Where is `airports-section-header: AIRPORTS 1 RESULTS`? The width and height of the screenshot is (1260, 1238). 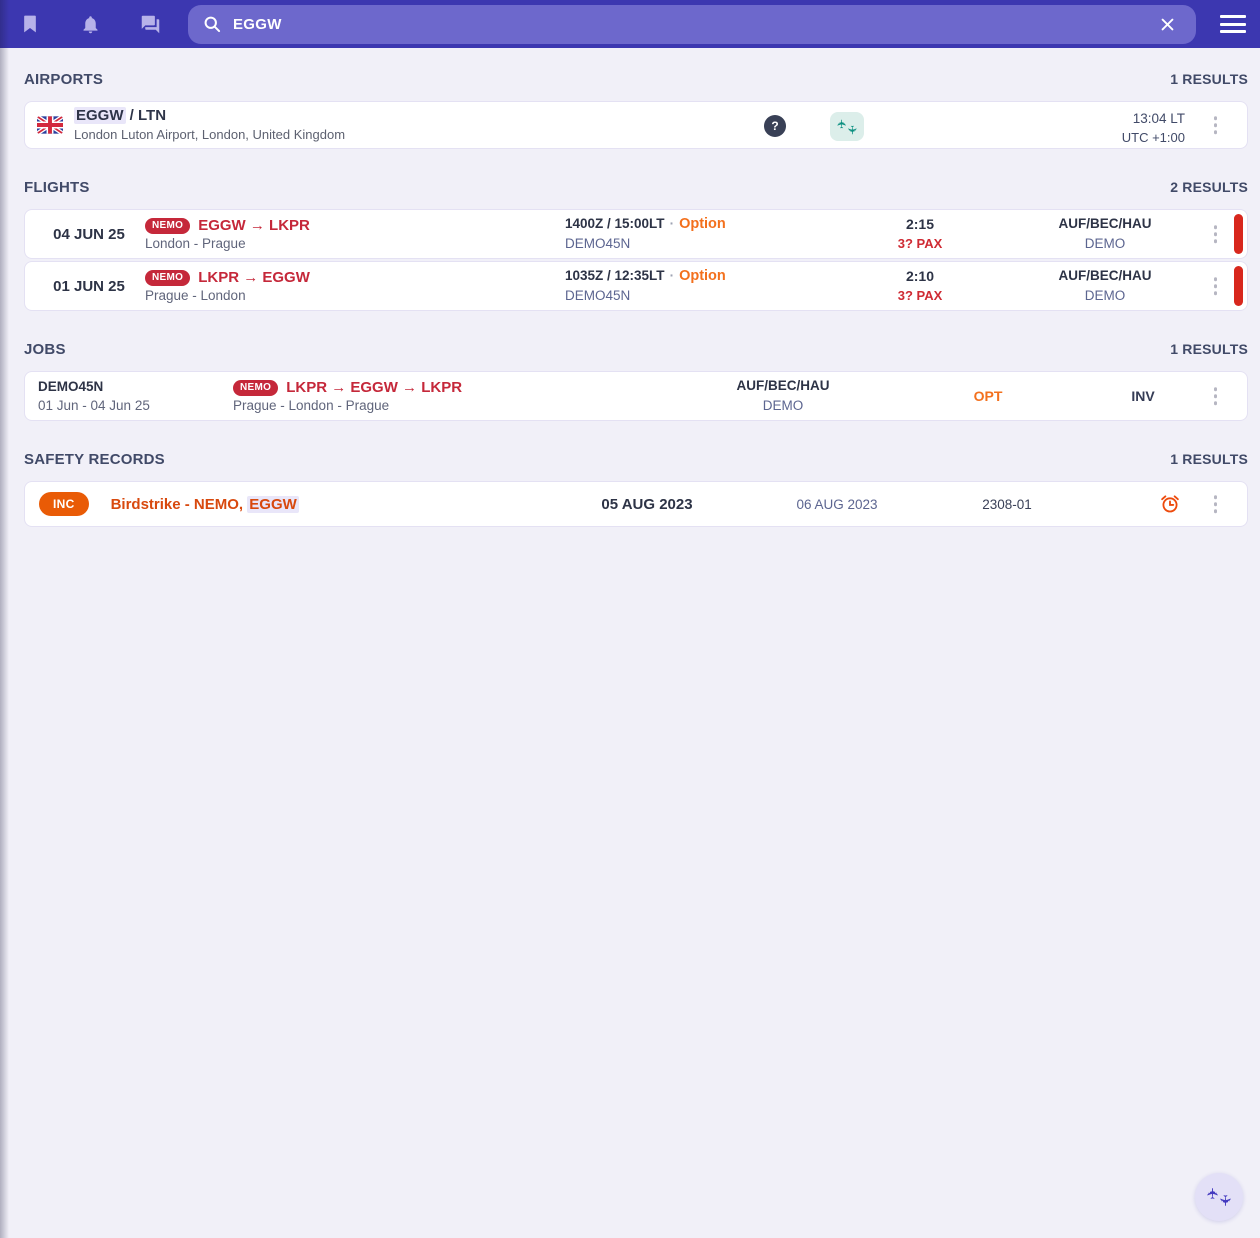 airports-section-header: AIRPORTS 1 RESULTS is located at coordinates (636, 79).